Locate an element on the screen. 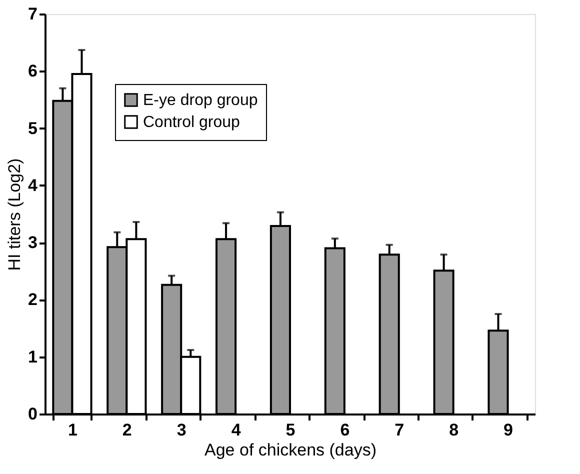  x-axis-title: Age of chickens (days) is located at coordinates (290, 450).